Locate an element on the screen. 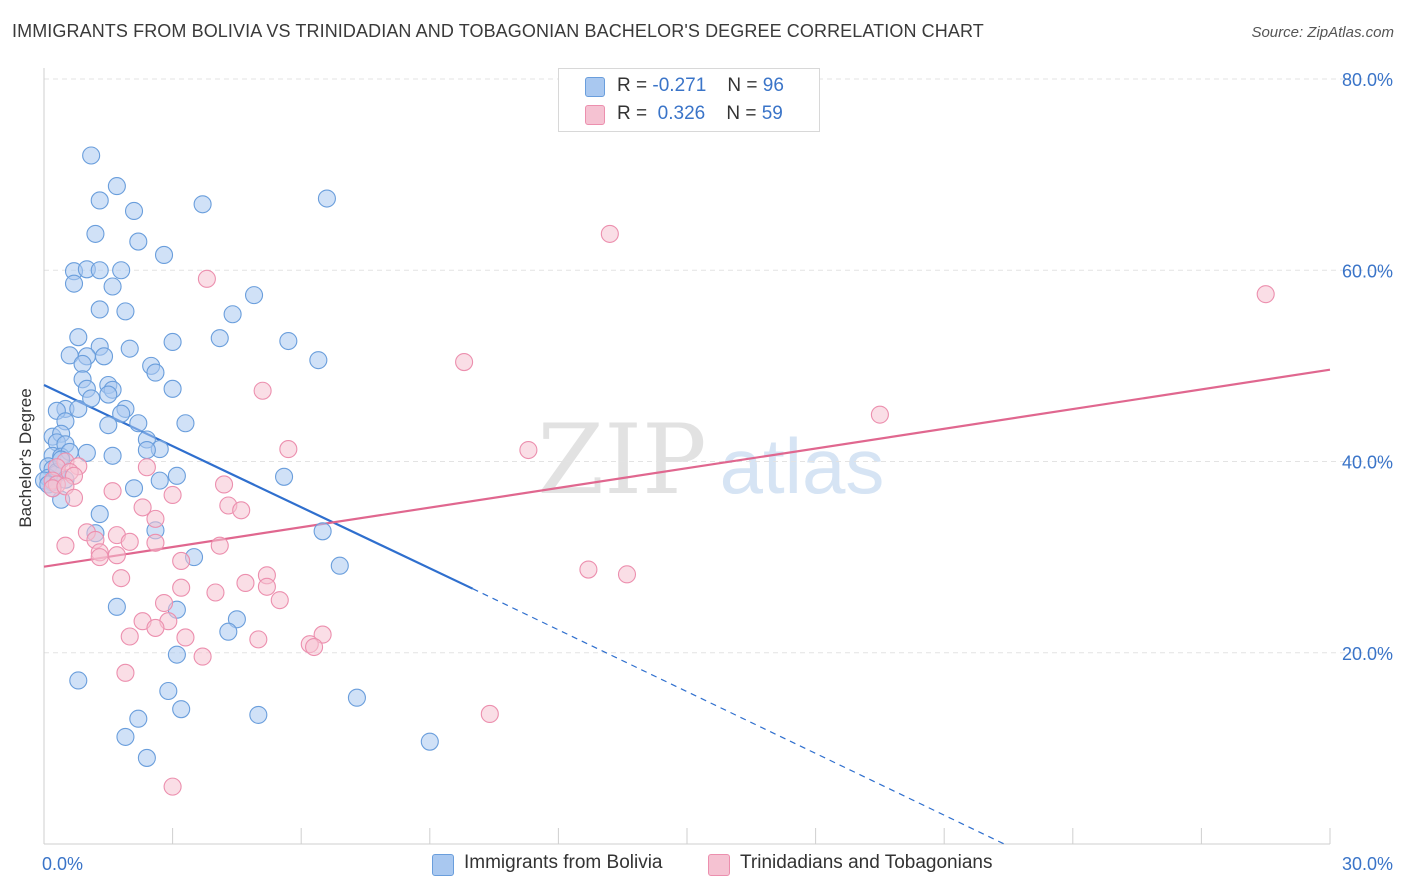 This screenshot has height=892, width=1406. y-tick-label: 40.0% is located at coordinates (1367, 463).